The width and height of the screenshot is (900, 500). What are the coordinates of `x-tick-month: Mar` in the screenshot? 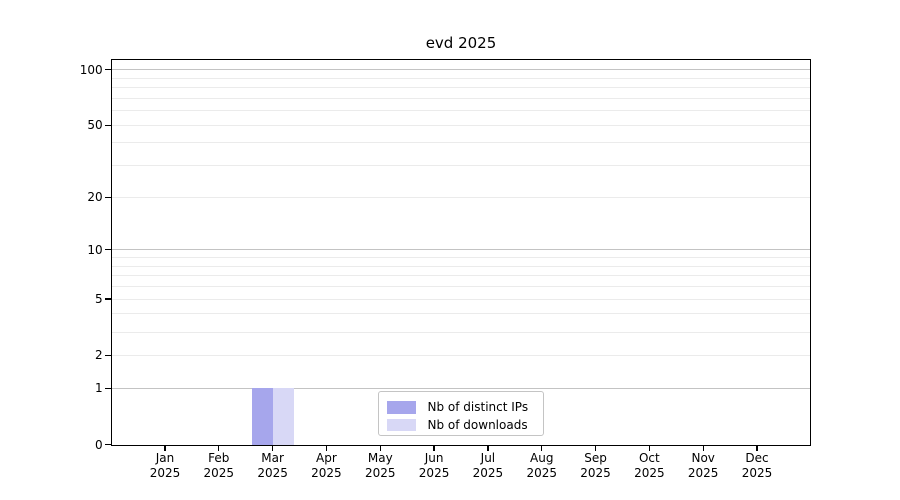 It's located at (272, 457).